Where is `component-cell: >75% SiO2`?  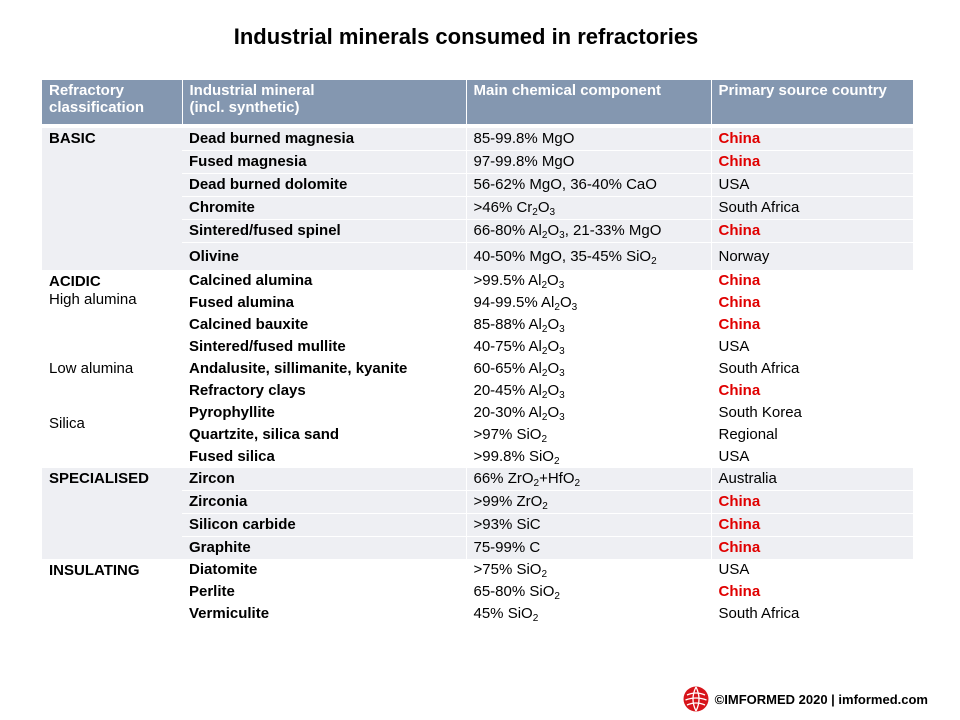
component-cell: >75% SiO2 is located at coordinates (589, 570).